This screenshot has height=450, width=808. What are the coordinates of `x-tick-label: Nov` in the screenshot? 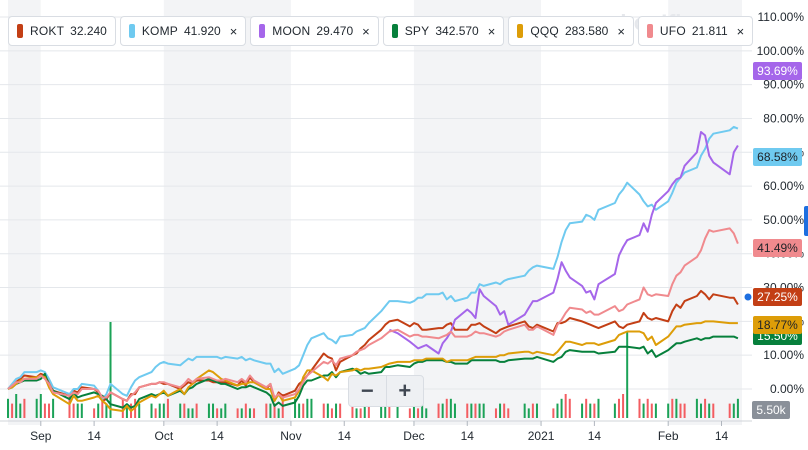 It's located at (290, 436).